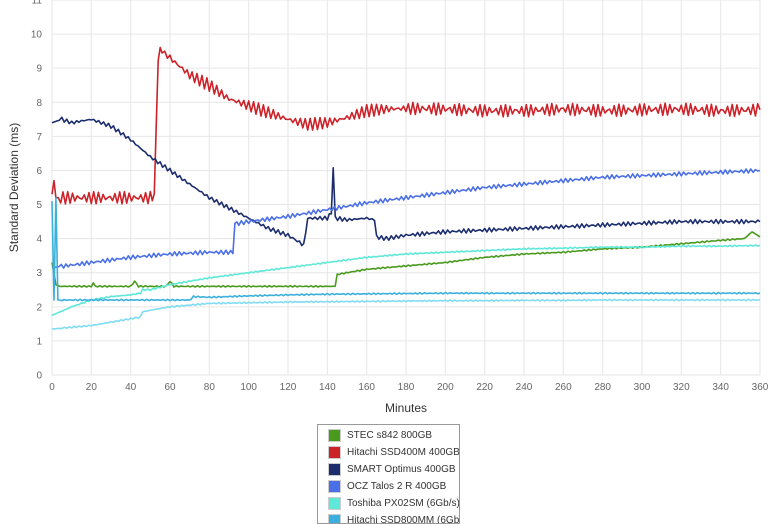  Describe the element at coordinates (484, 387) in the screenshot. I see `x-tick-label: 220` at that location.